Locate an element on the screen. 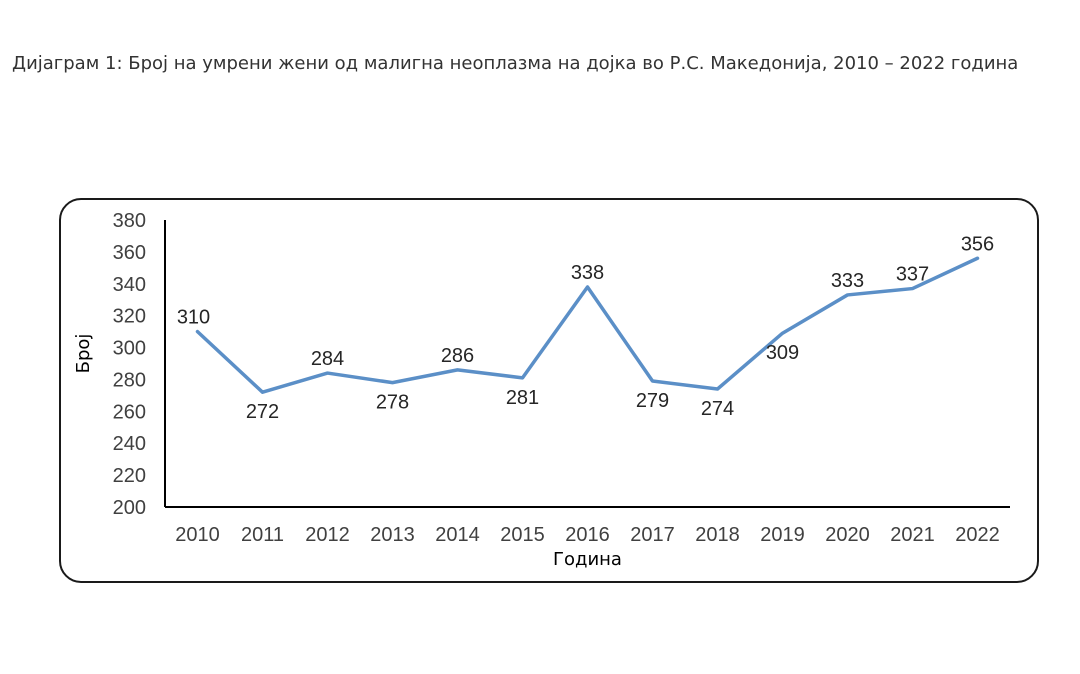 This screenshot has width=1080, height=674. data-label: 286 is located at coordinates (457, 356).